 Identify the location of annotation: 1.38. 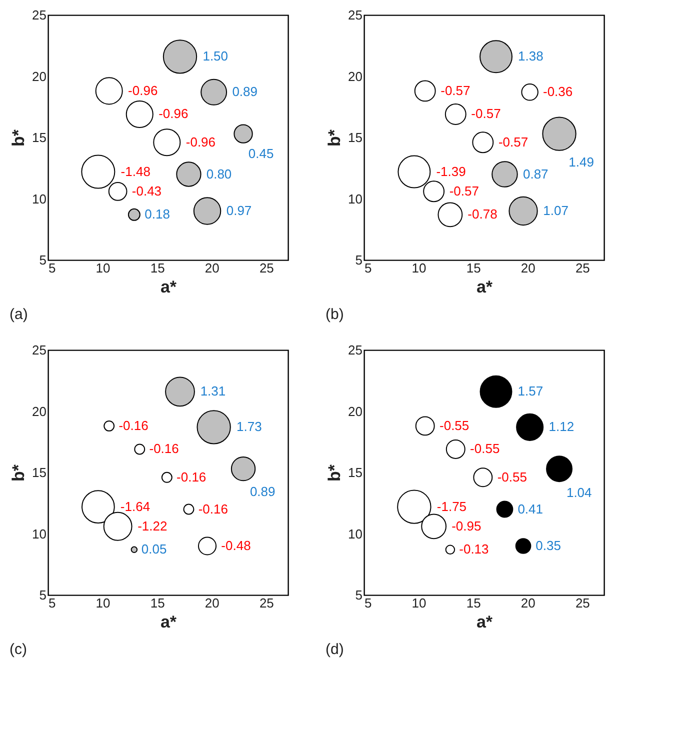
(531, 56).